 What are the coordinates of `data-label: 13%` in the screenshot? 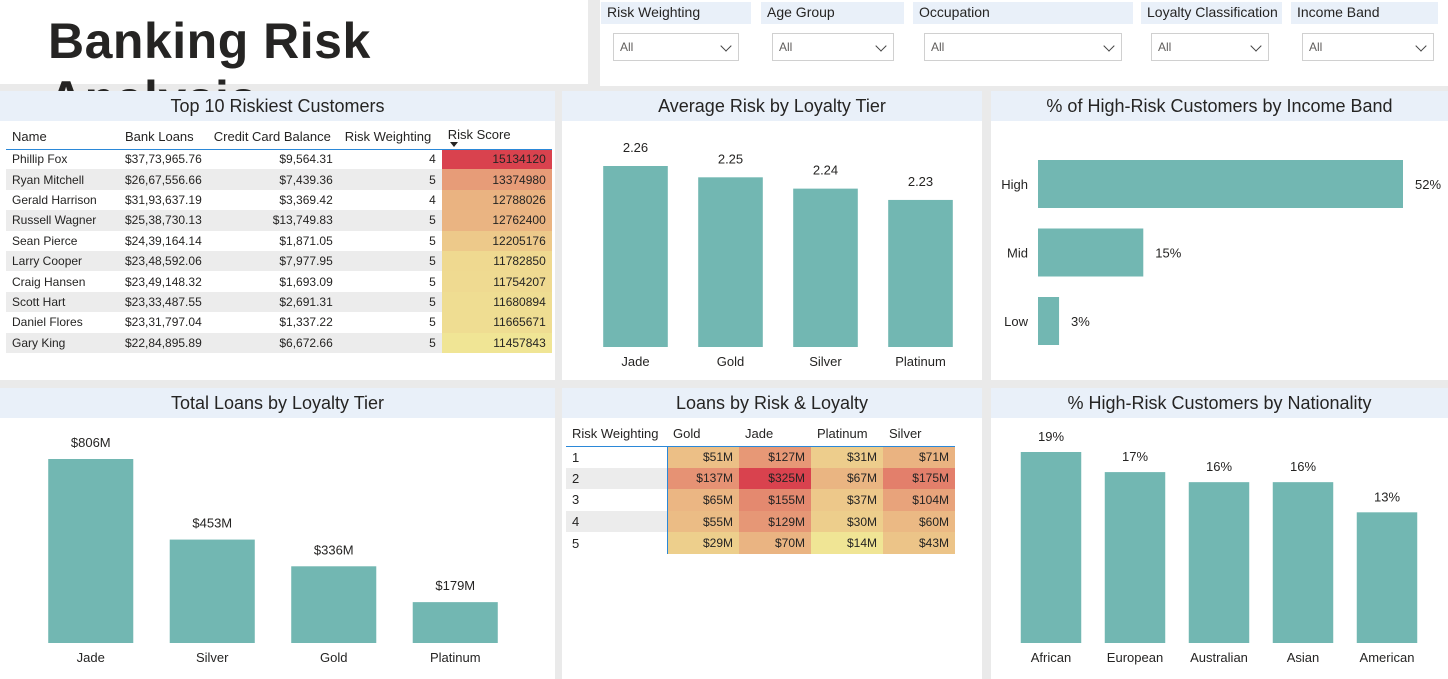 It's located at (1387, 496).